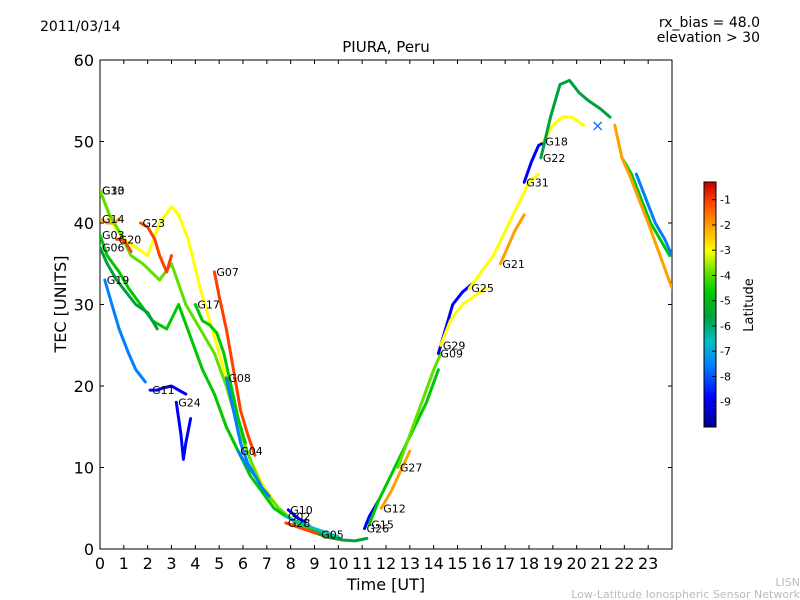 This screenshot has height=600, width=800. What do you see at coordinates (130, 239) in the screenshot?
I see `series-label-g20: G20` at bounding box center [130, 239].